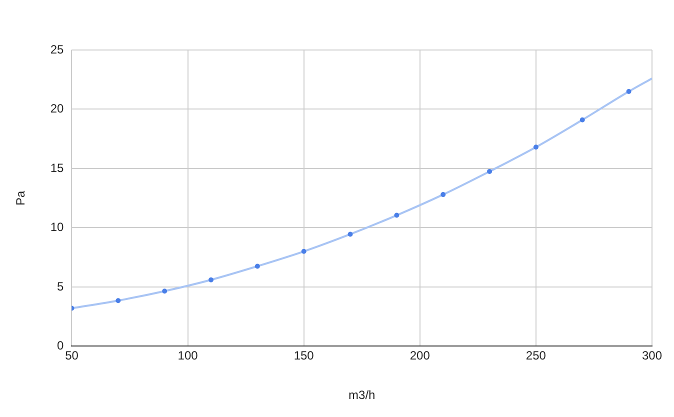 The image size is (674, 417). What do you see at coordinates (304, 355) in the screenshot?
I see `x-tick-label: 150` at bounding box center [304, 355].